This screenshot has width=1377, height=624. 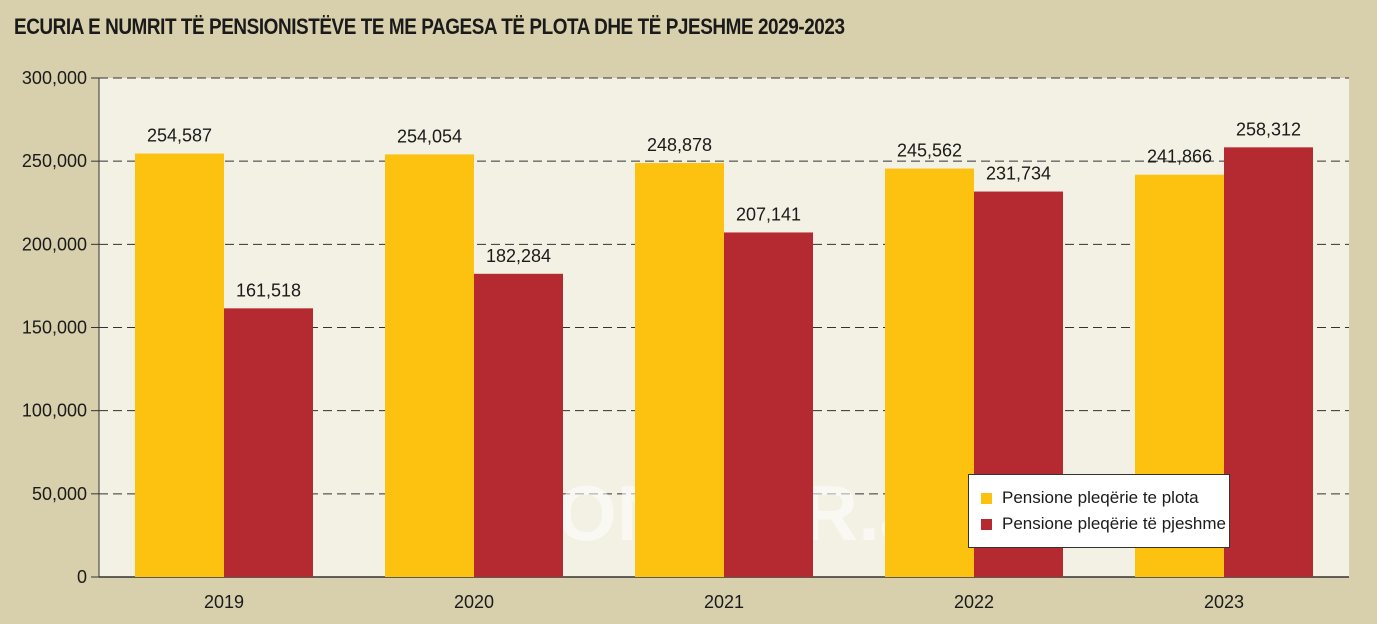 What do you see at coordinates (518, 425) in the screenshot?
I see `bar-partial-2020` at bounding box center [518, 425].